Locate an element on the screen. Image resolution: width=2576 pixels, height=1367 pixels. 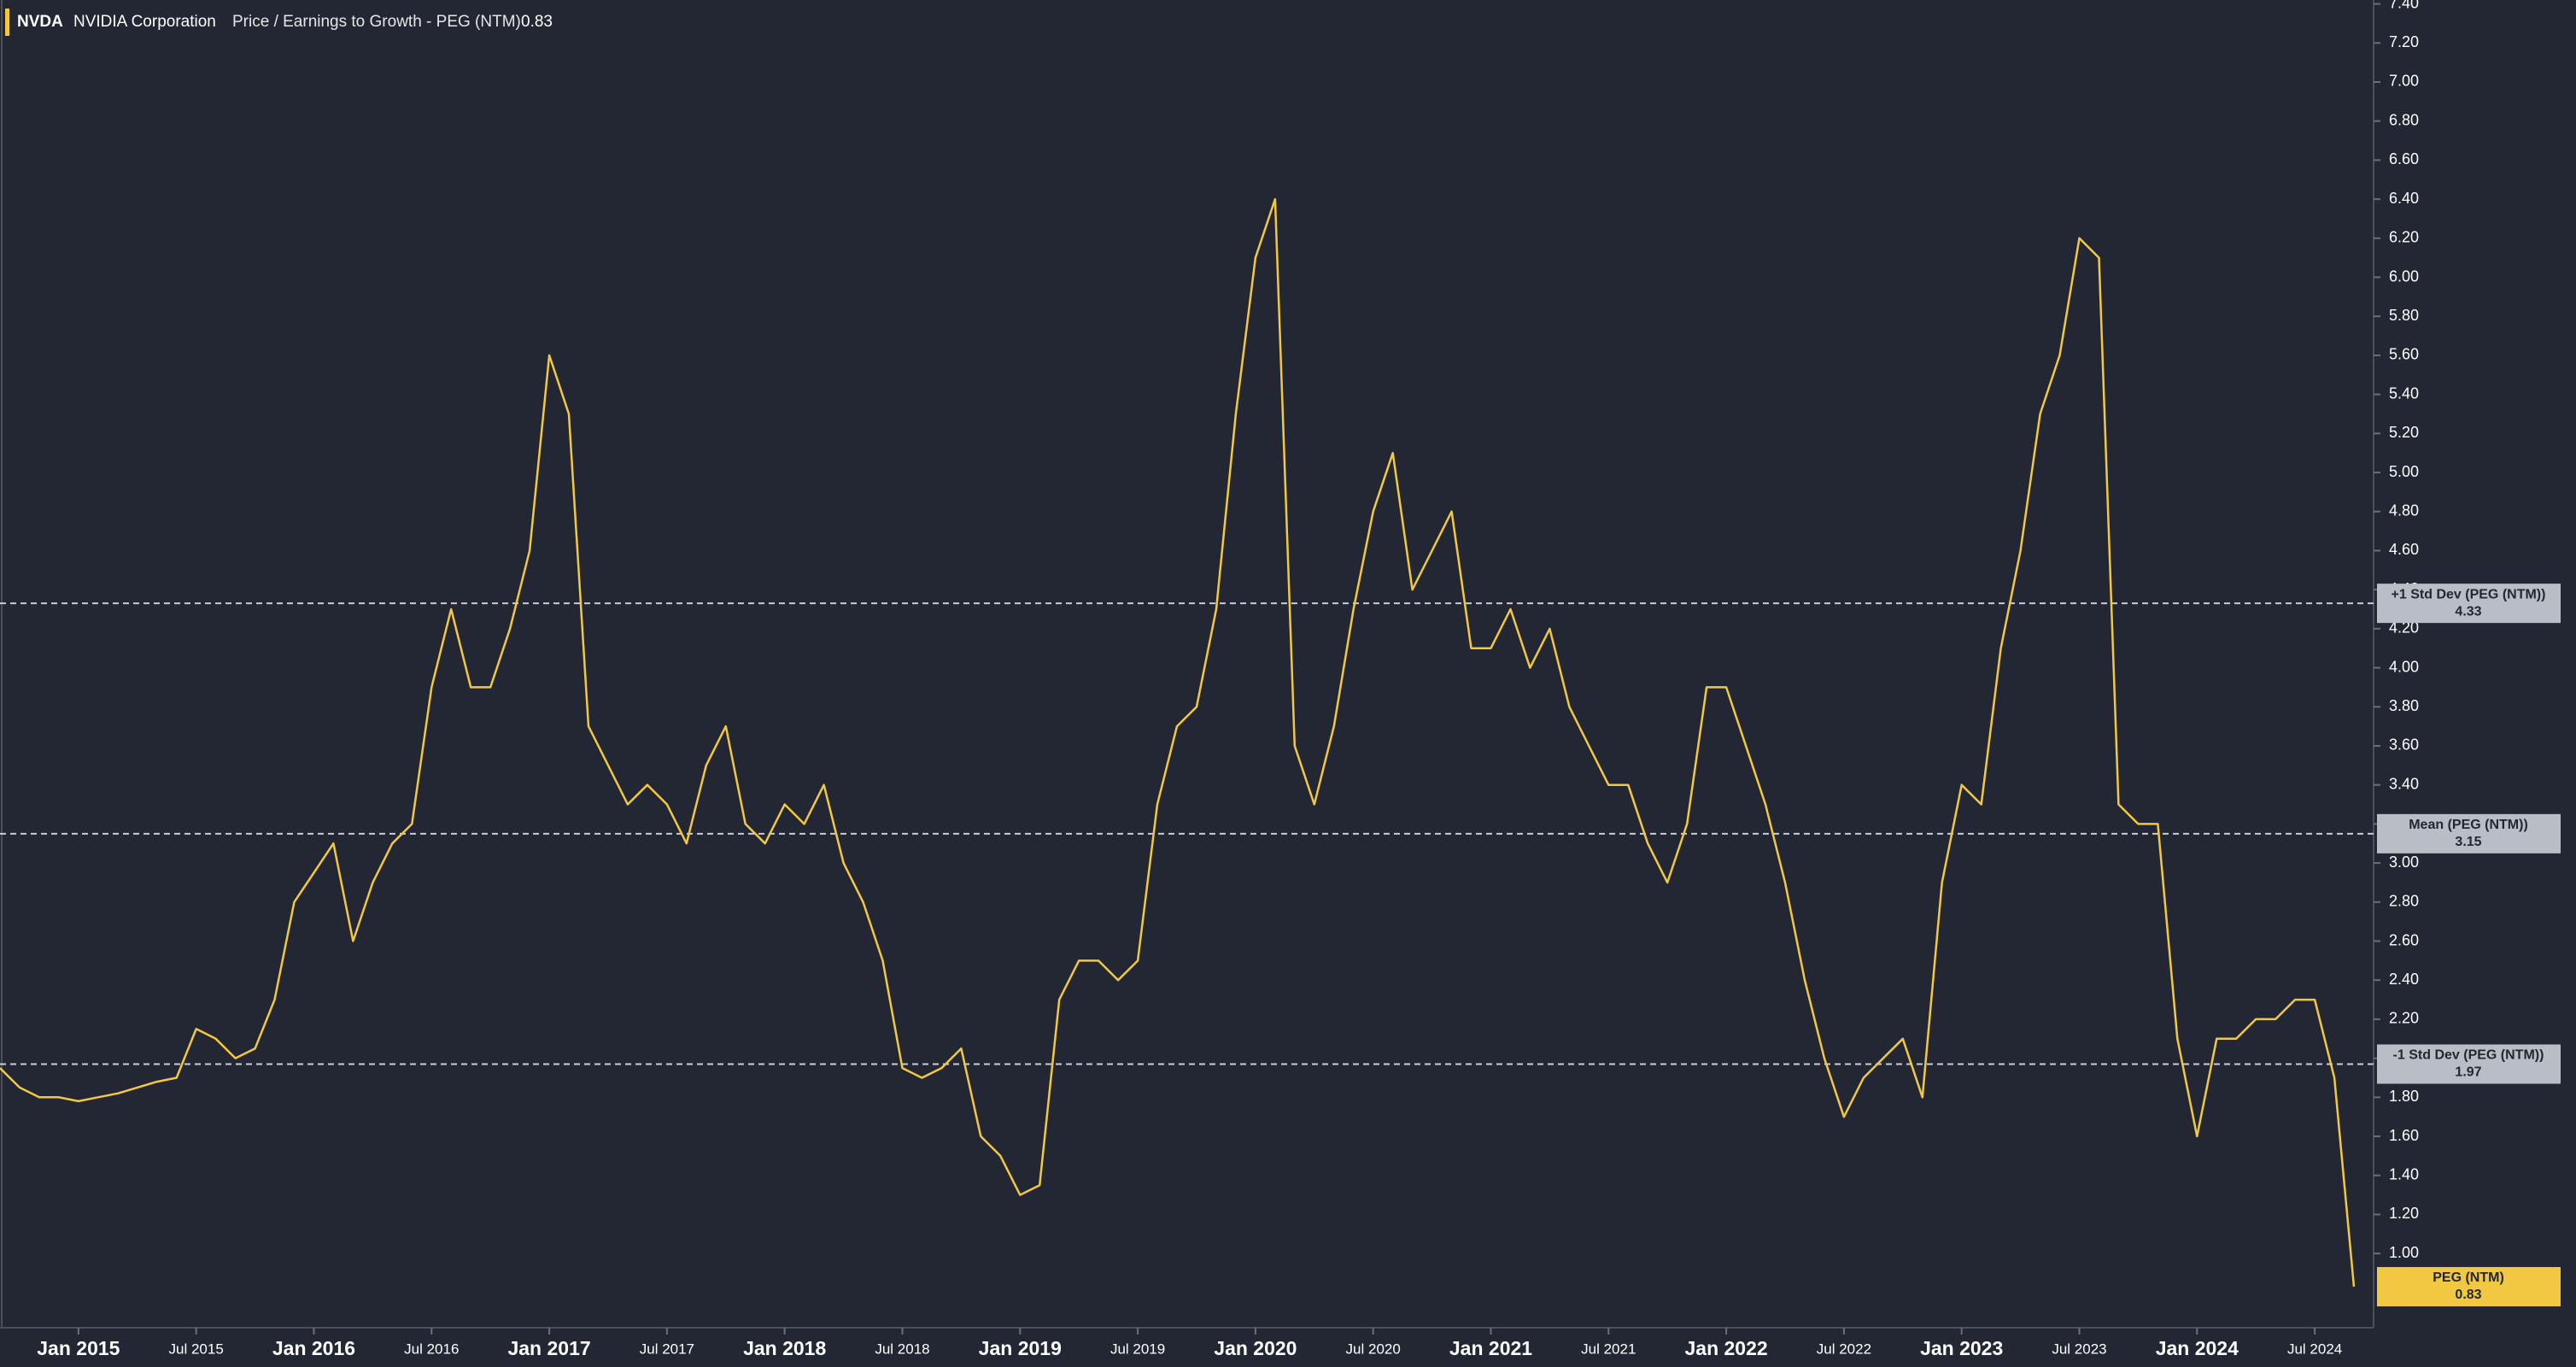
y-tick-label: 7.00 is located at coordinates (2404, 81).